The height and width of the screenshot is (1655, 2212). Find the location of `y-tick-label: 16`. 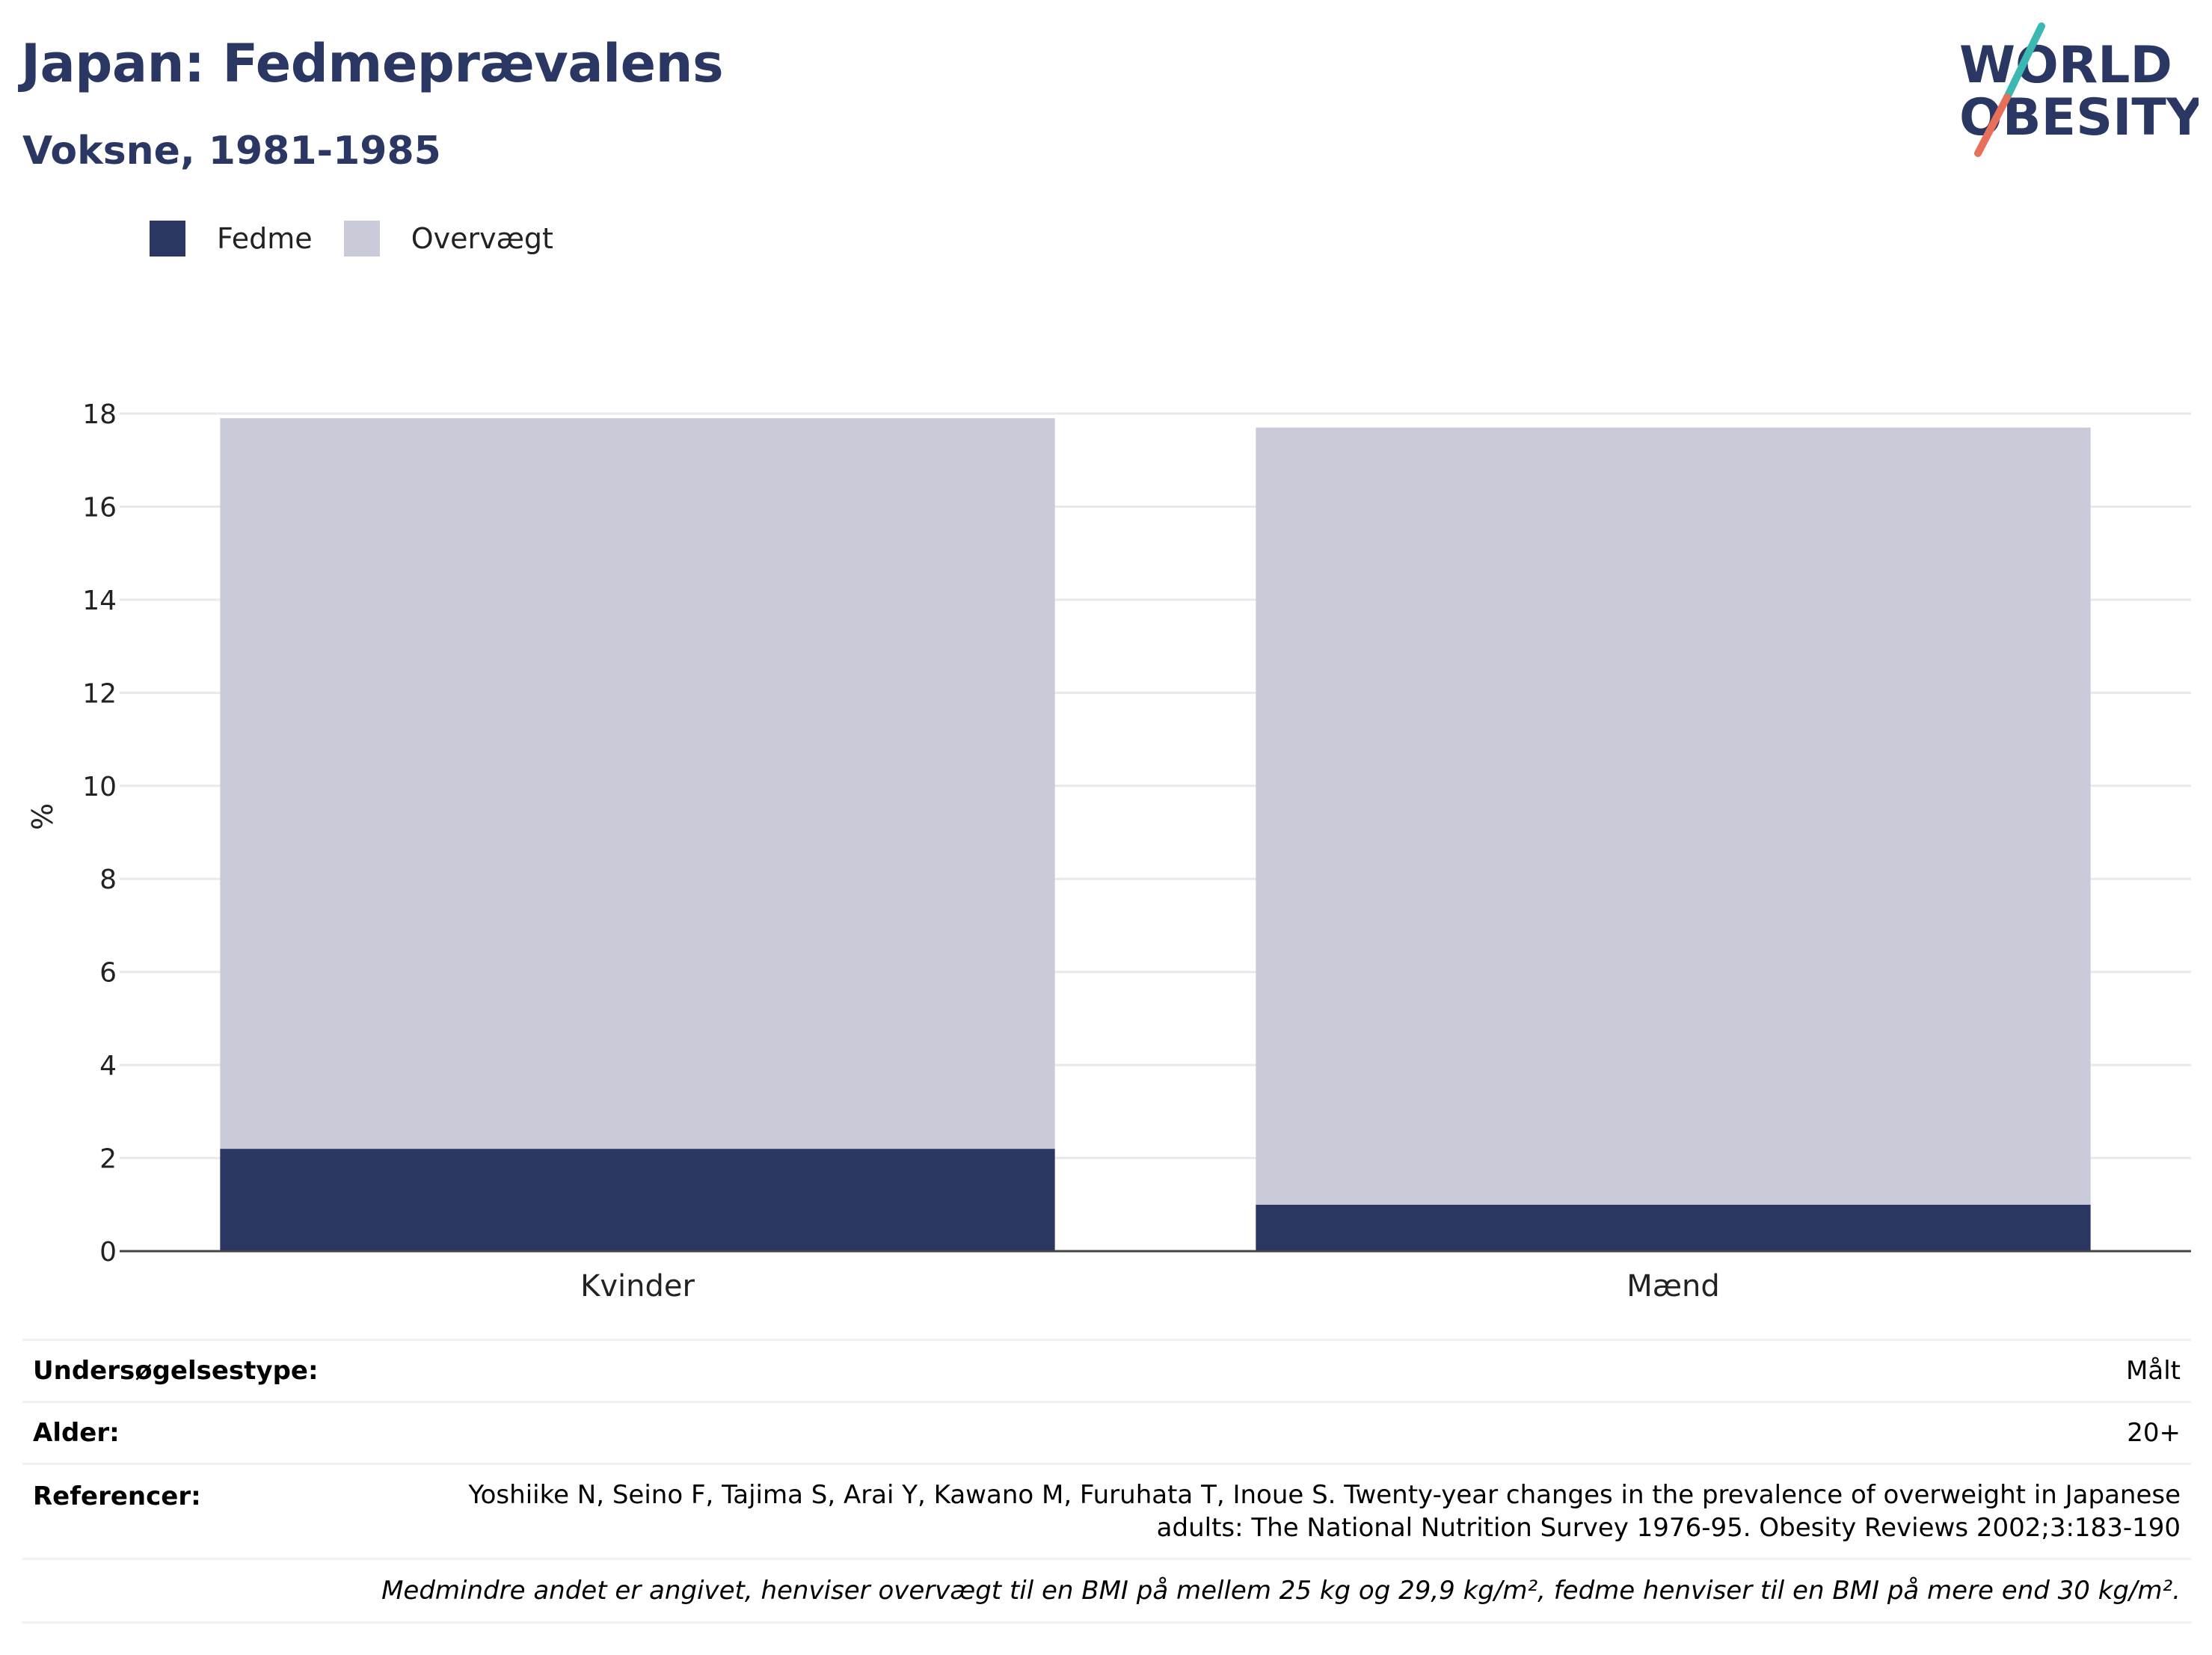

y-tick-label: 16 is located at coordinates (99, 507).